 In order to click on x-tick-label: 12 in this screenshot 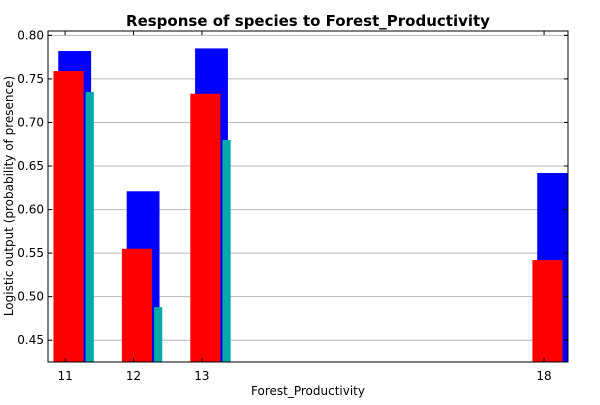, I will do `click(133, 376)`.